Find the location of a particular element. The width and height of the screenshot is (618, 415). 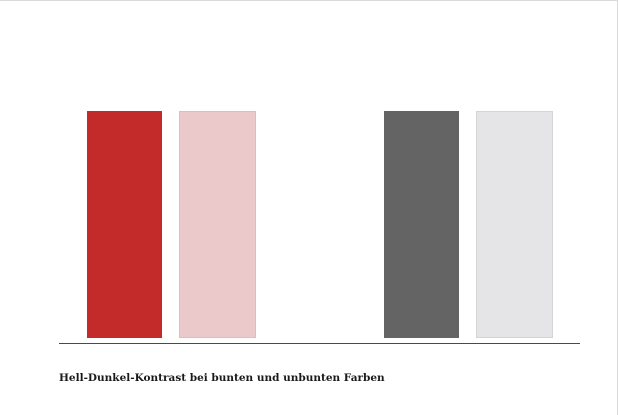

swatch-light-red is located at coordinates (217, 224).